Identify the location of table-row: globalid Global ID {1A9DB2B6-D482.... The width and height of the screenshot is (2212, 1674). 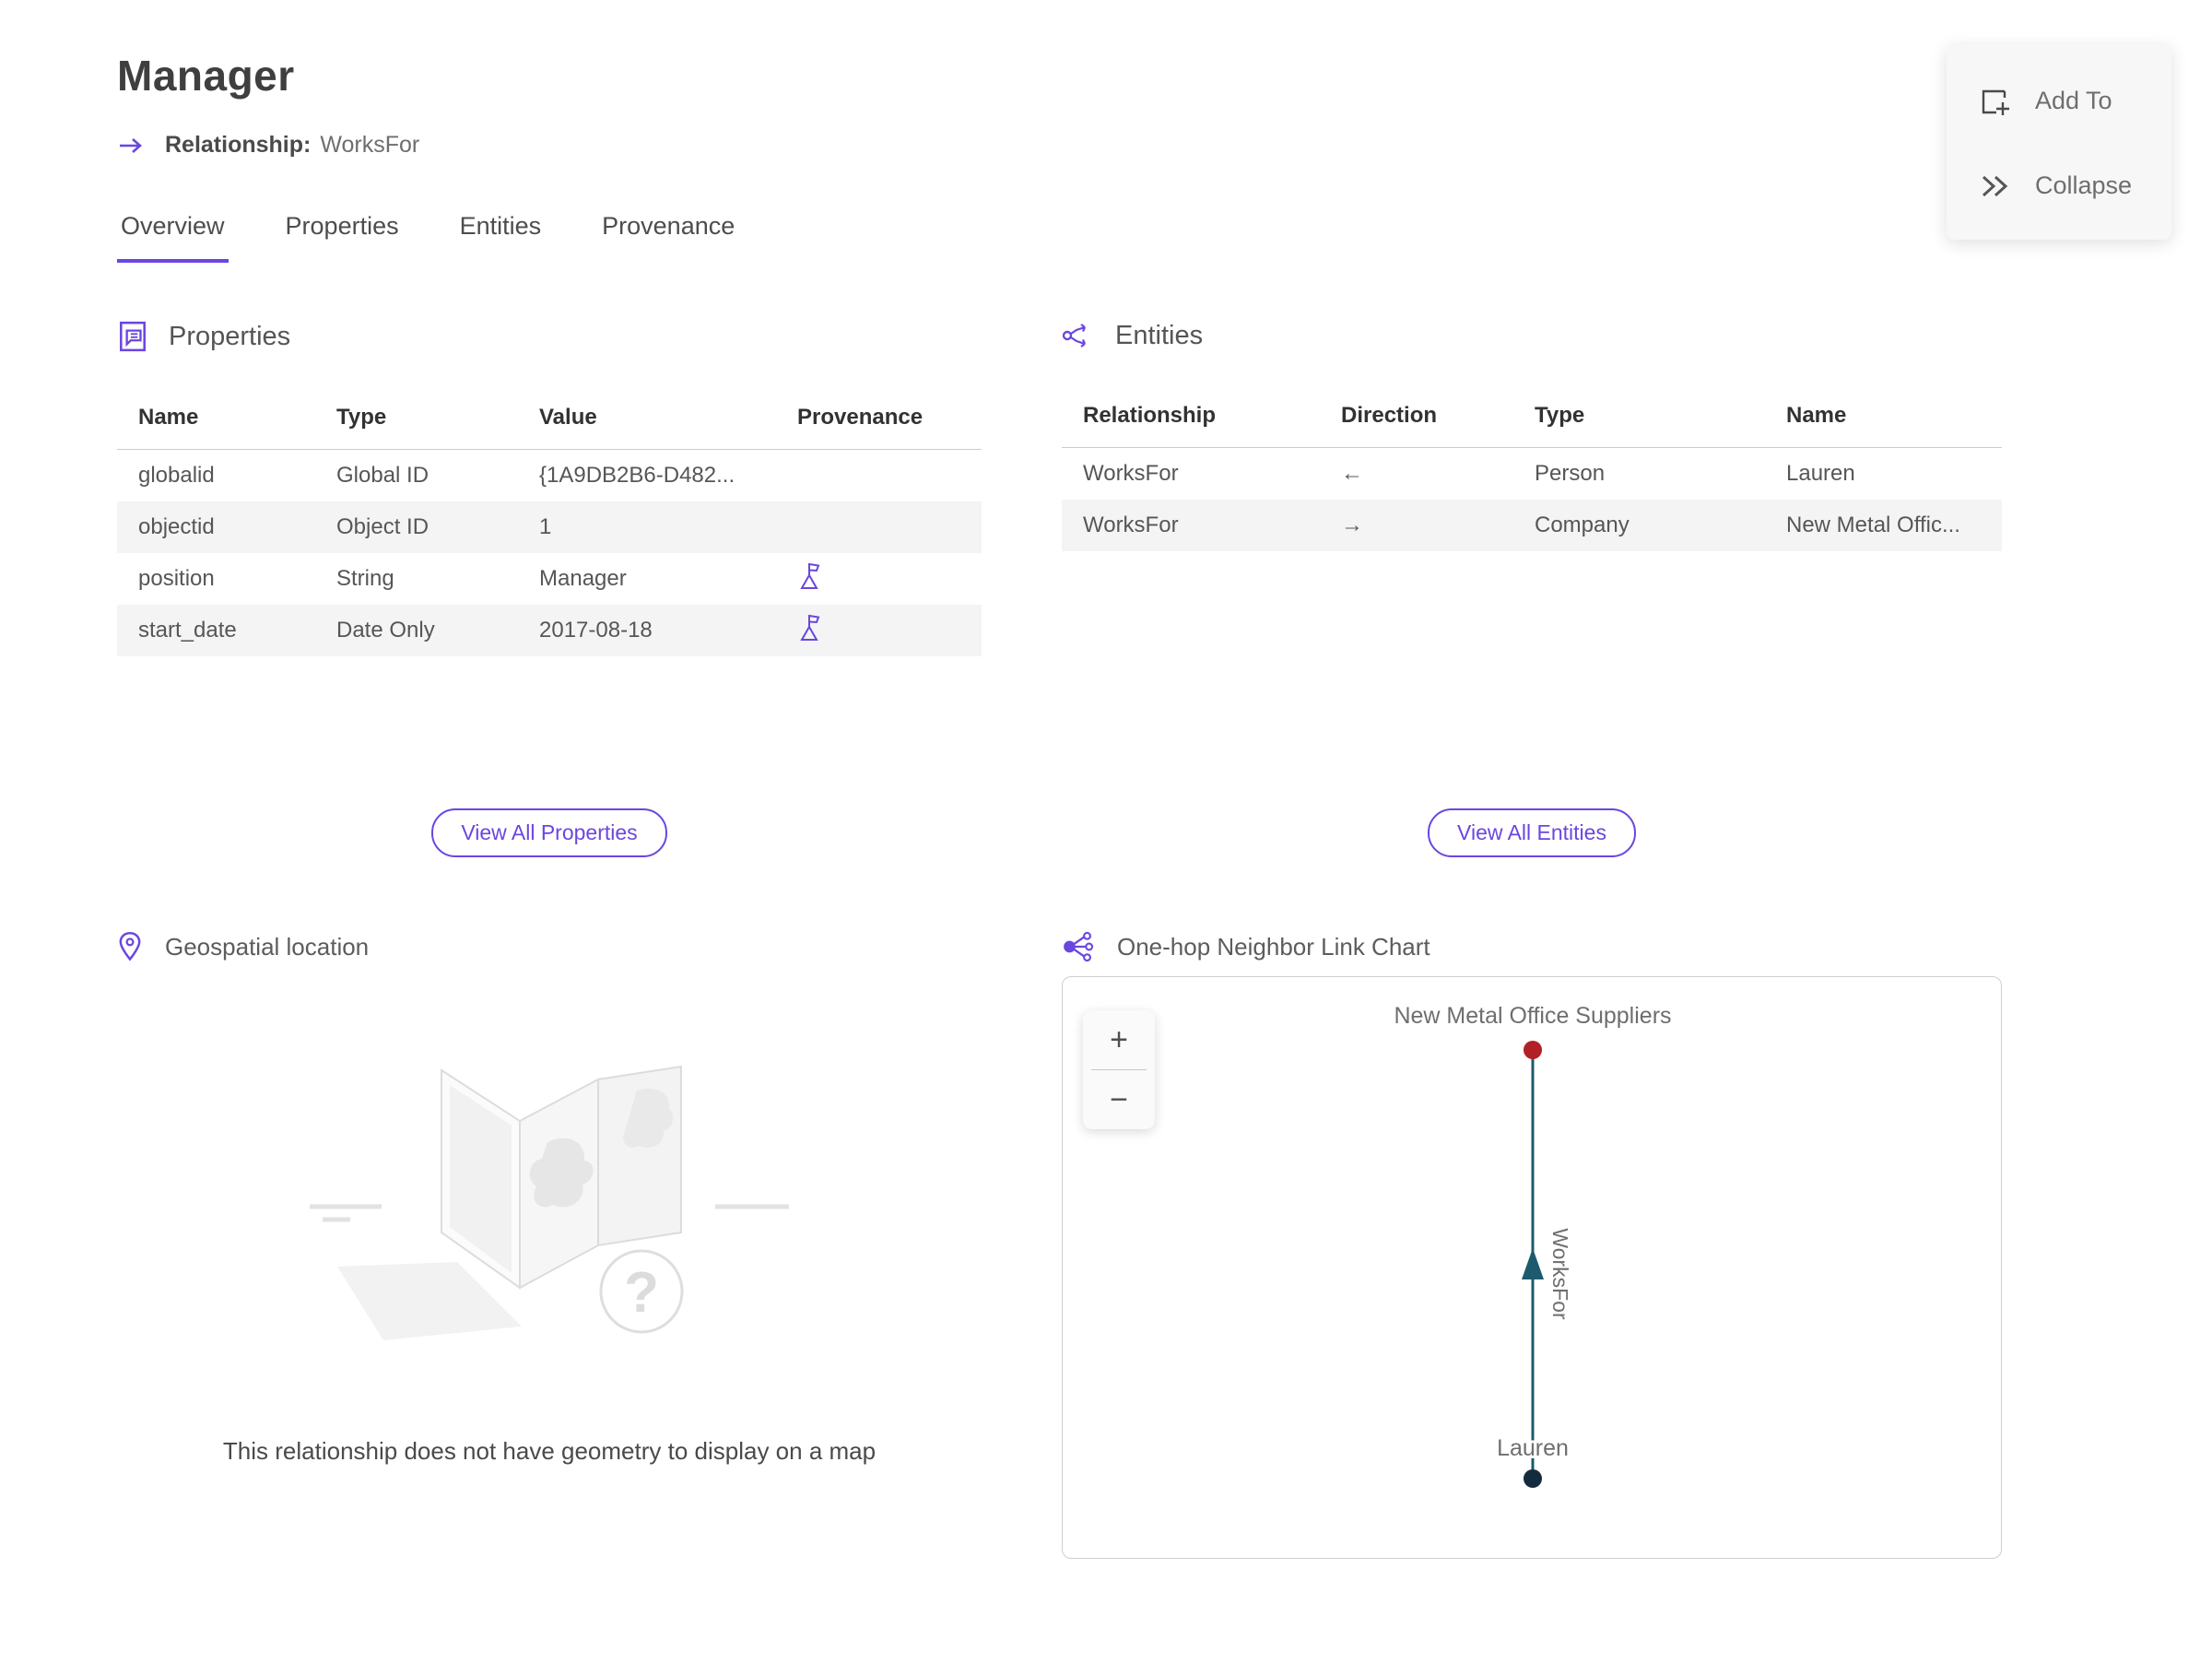
(549, 476).